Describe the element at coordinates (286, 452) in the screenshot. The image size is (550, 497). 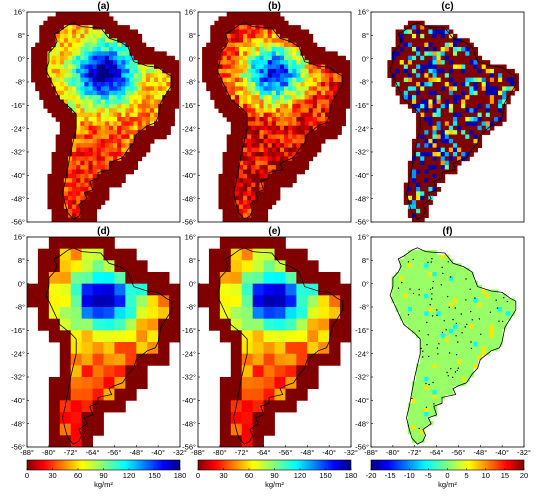
I see `x-tick-label: -56°` at that location.